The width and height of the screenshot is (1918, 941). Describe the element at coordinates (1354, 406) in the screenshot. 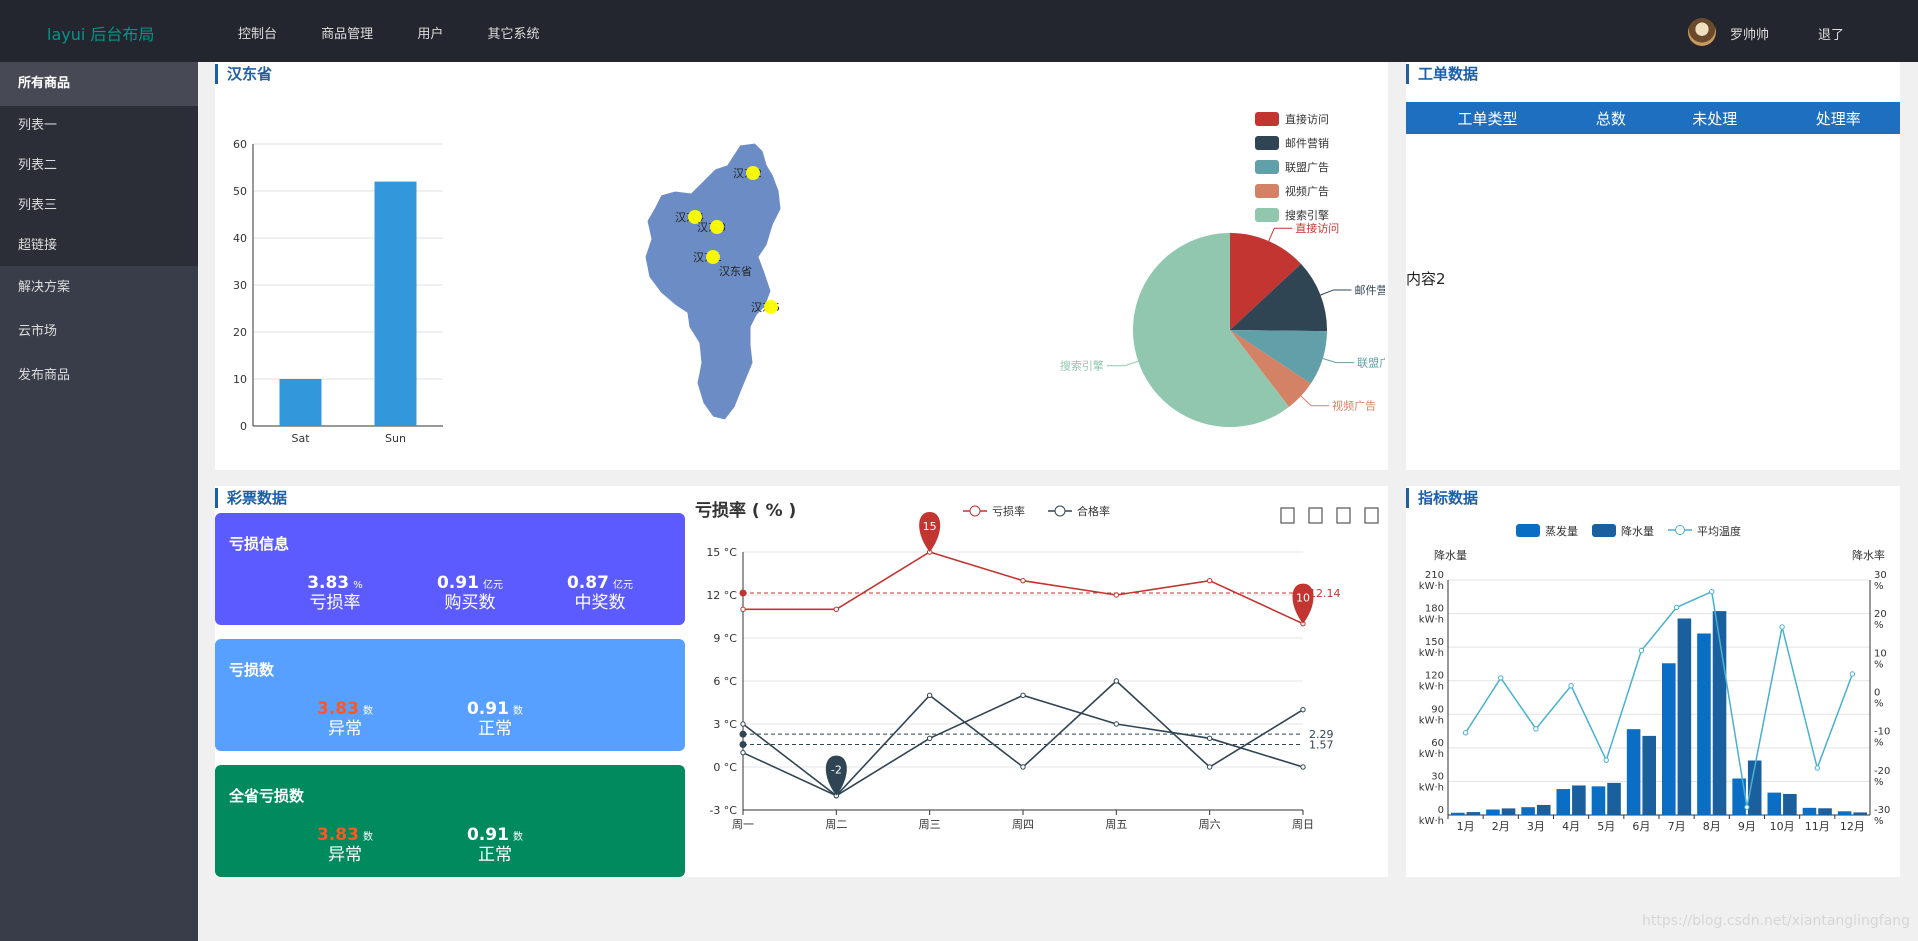

I see `pie-label: 视频广告` at that location.